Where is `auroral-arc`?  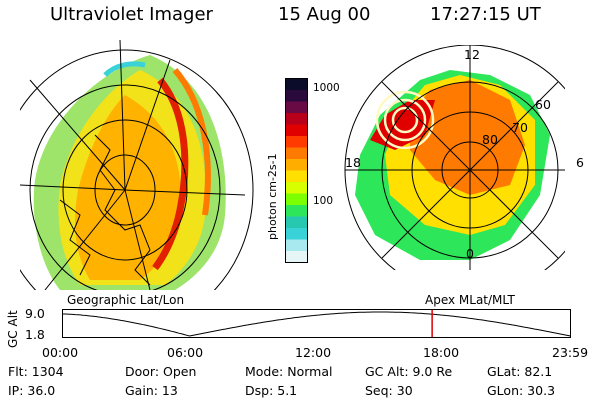
auroral-arc is located at coordinates (170, 174).